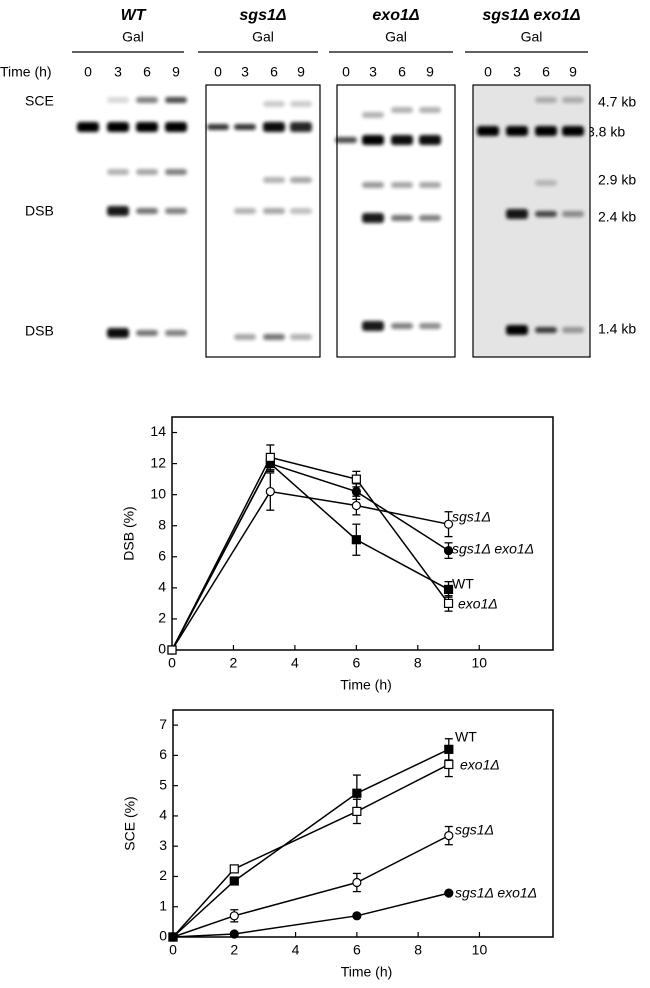 This screenshot has height=988, width=650. Describe the element at coordinates (158, 431) in the screenshot. I see `y-tick-label: 14` at that location.